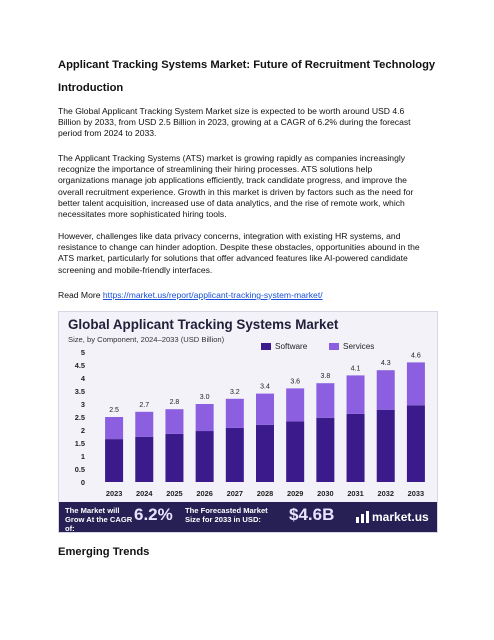  I want to click on data-label-2024: 2.7, so click(144, 405).